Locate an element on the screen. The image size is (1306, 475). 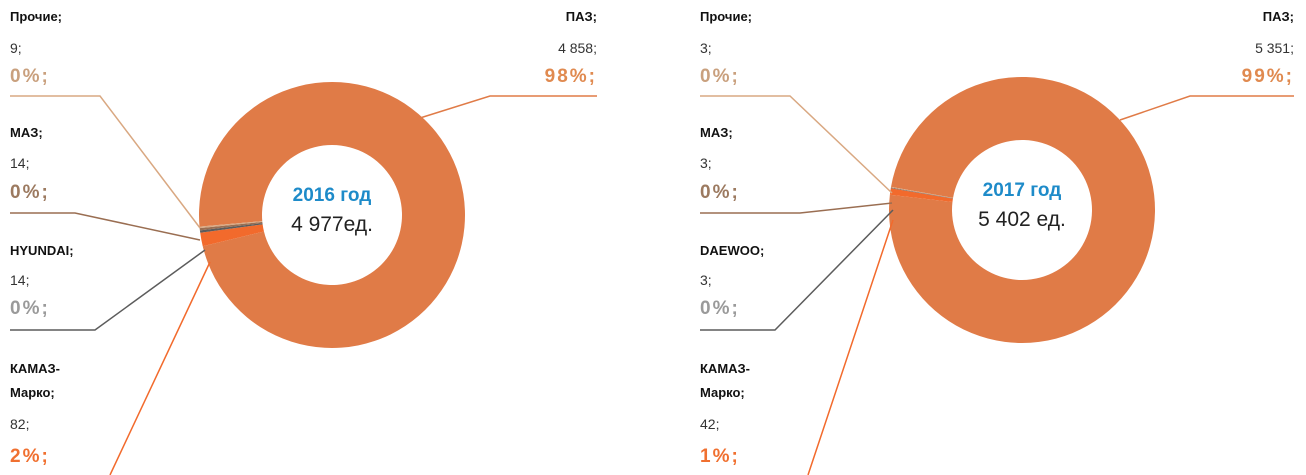
category-label: HYUNDAI; is located at coordinates (42, 250).